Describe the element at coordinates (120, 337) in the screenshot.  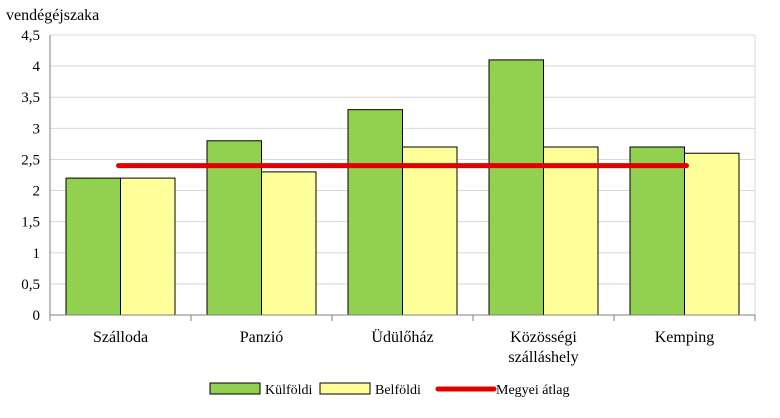
I see `category-label: Szálloda` at that location.